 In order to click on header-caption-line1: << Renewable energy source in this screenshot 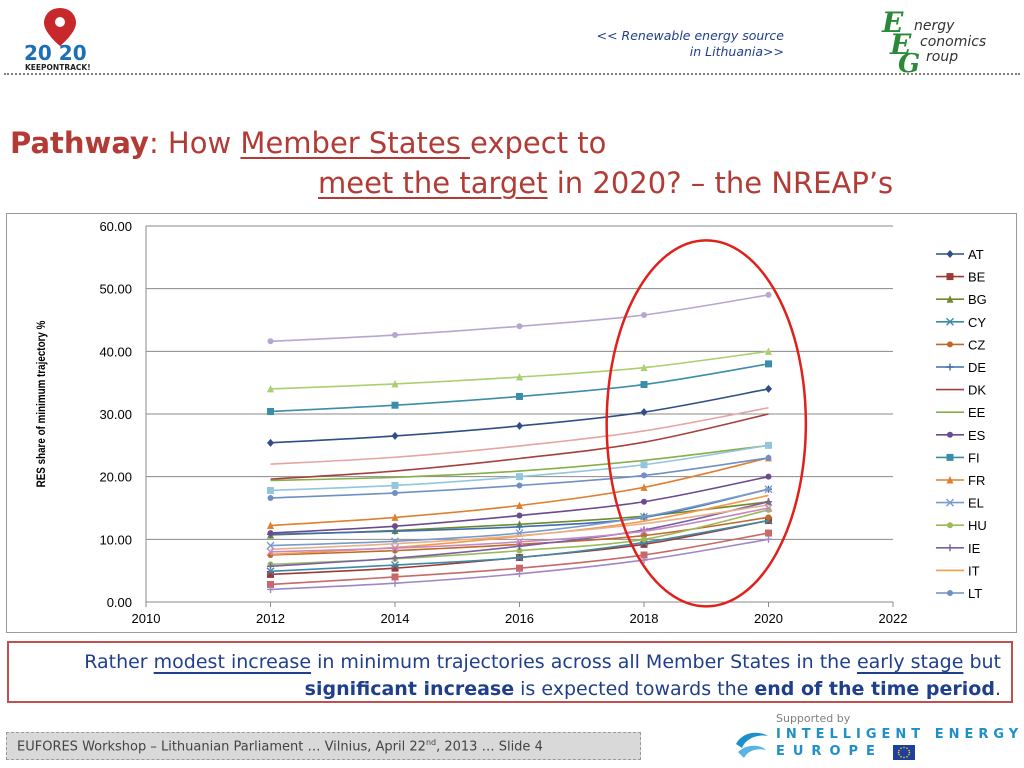, I will do `click(690, 35)`.